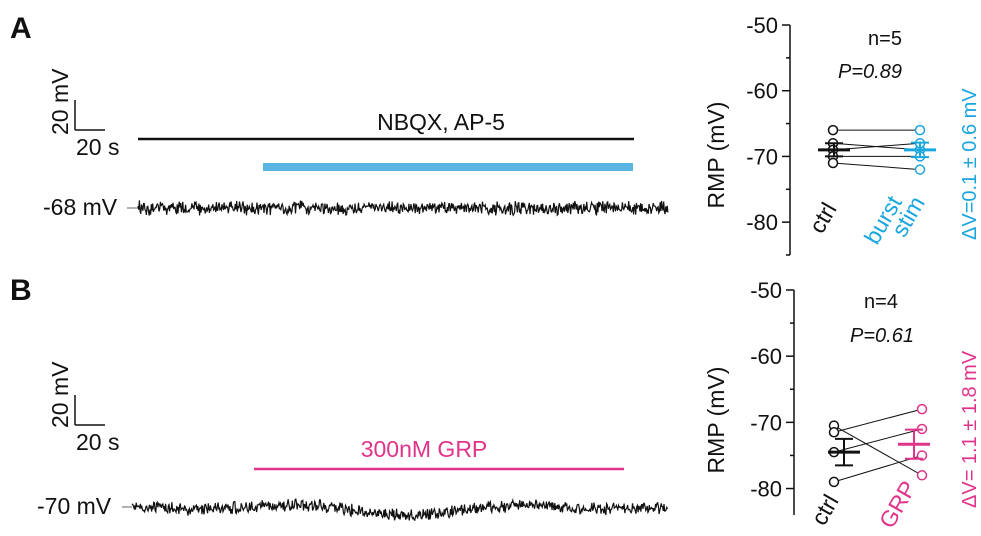  What do you see at coordinates (870, 72) in the screenshot?
I see `panel-a-p: P=0.89` at bounding box center [870, 72].